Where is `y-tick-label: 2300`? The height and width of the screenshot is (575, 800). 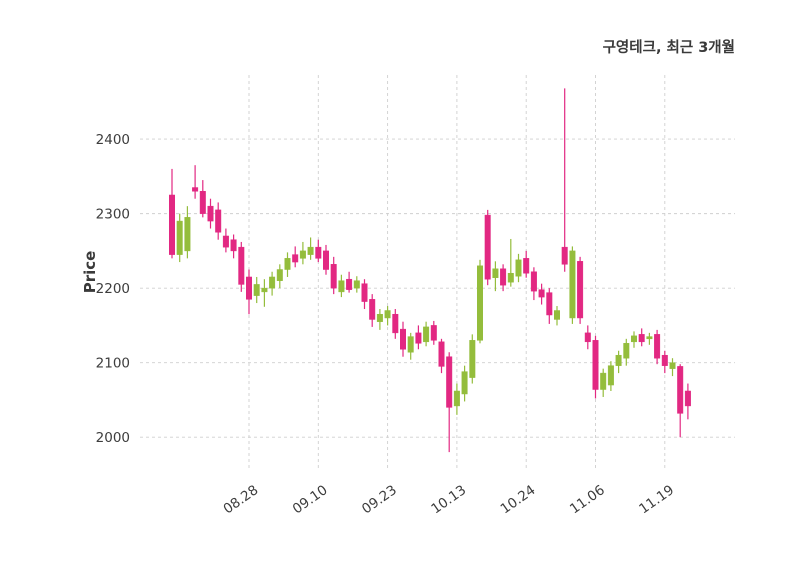
y-tick-label: 2300 is located at coordinates (113, 215).